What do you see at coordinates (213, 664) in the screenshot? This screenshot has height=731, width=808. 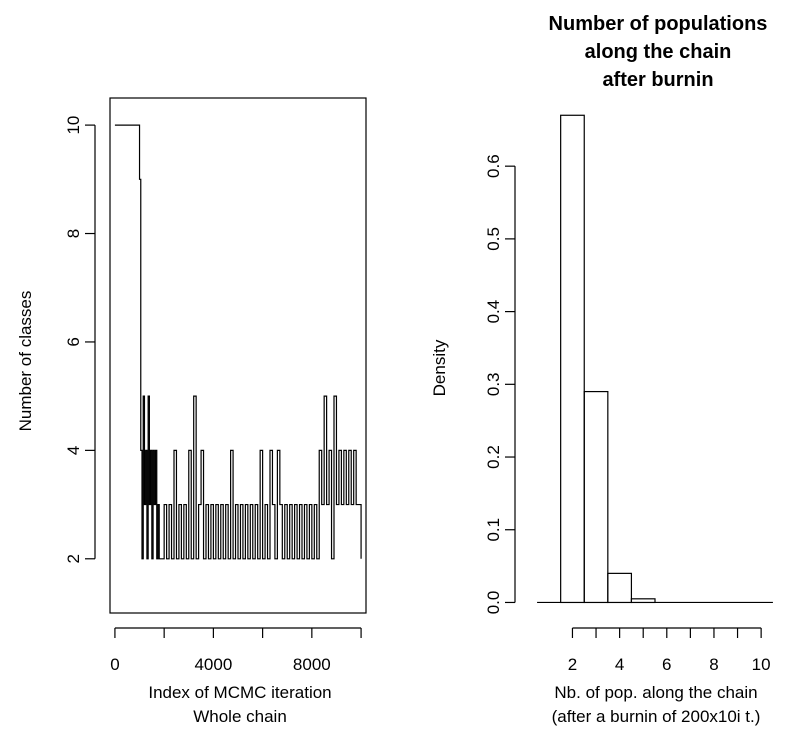 I see `trace-x-tick-label: 4000` at bounding box center [213, 664].